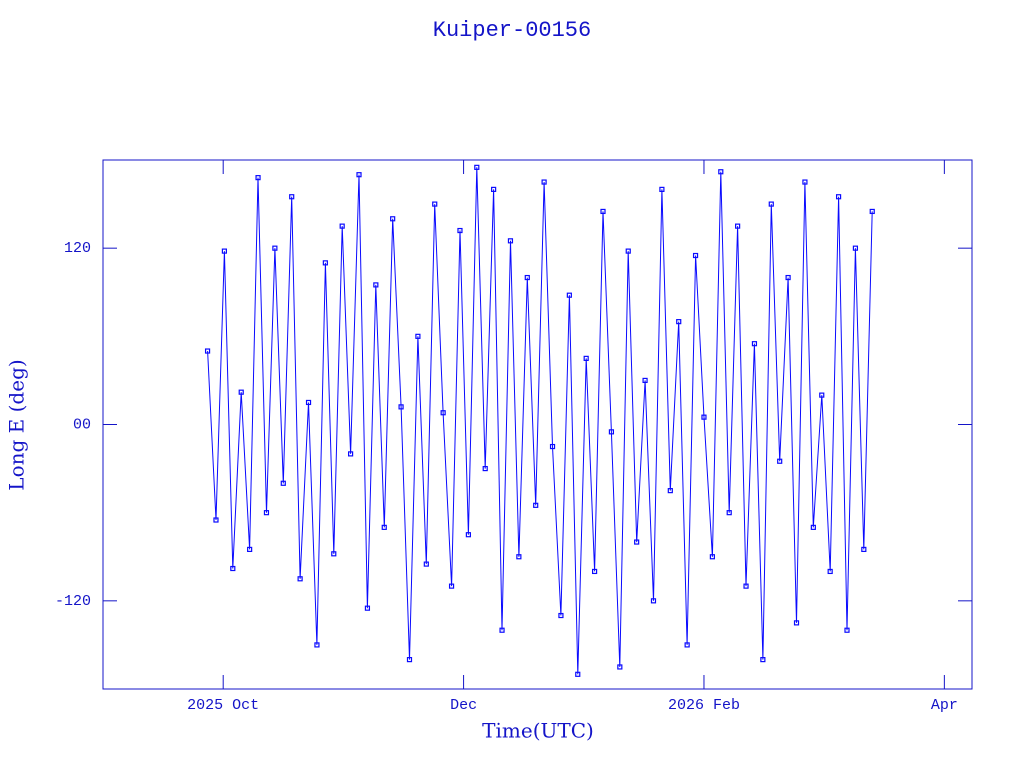 The height and width of the screenshot is (768, 1024). I want to click on x-tick-label: Apr, so click(944, 705).